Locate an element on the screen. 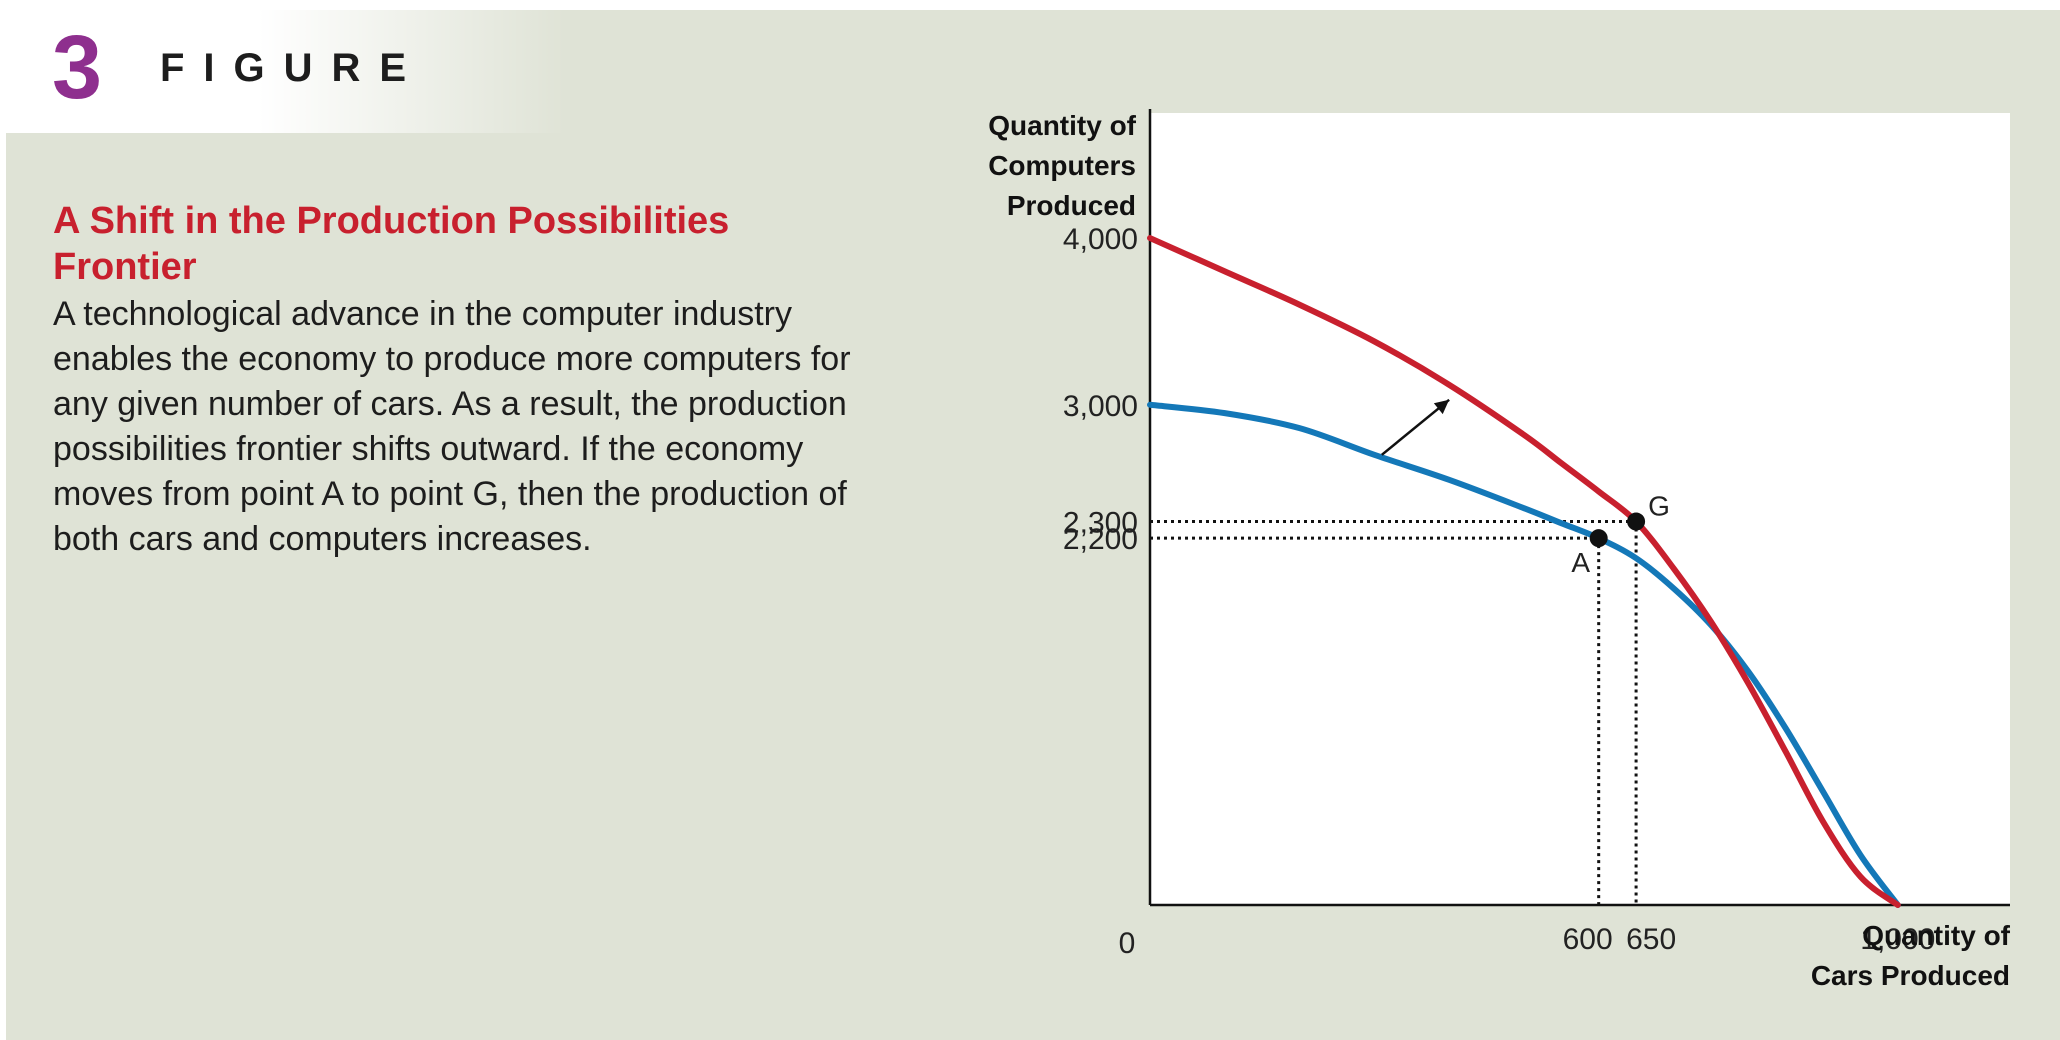  figure-header is located at coordinates (286, 71).